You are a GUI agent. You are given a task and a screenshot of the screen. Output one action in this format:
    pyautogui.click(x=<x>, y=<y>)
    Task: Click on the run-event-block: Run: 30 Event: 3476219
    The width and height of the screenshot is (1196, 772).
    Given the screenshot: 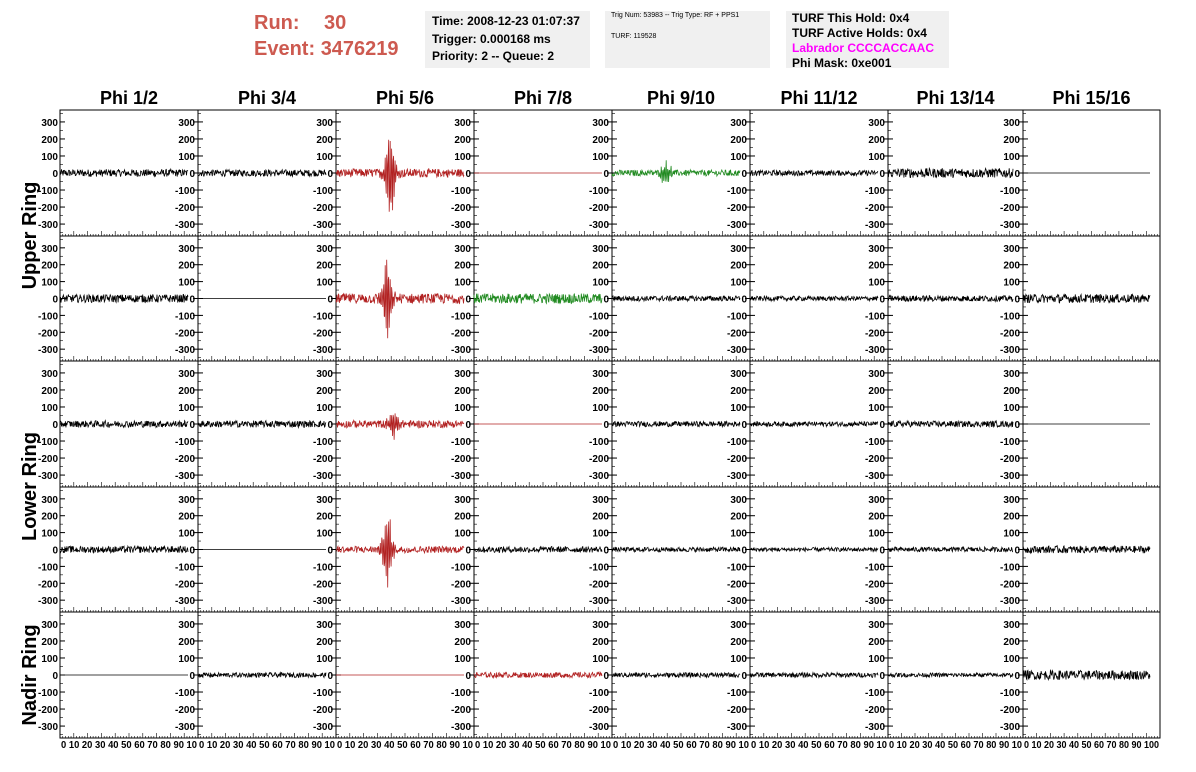 What is the action you would take?
    pyautogui.click(x=326, y=36)
    